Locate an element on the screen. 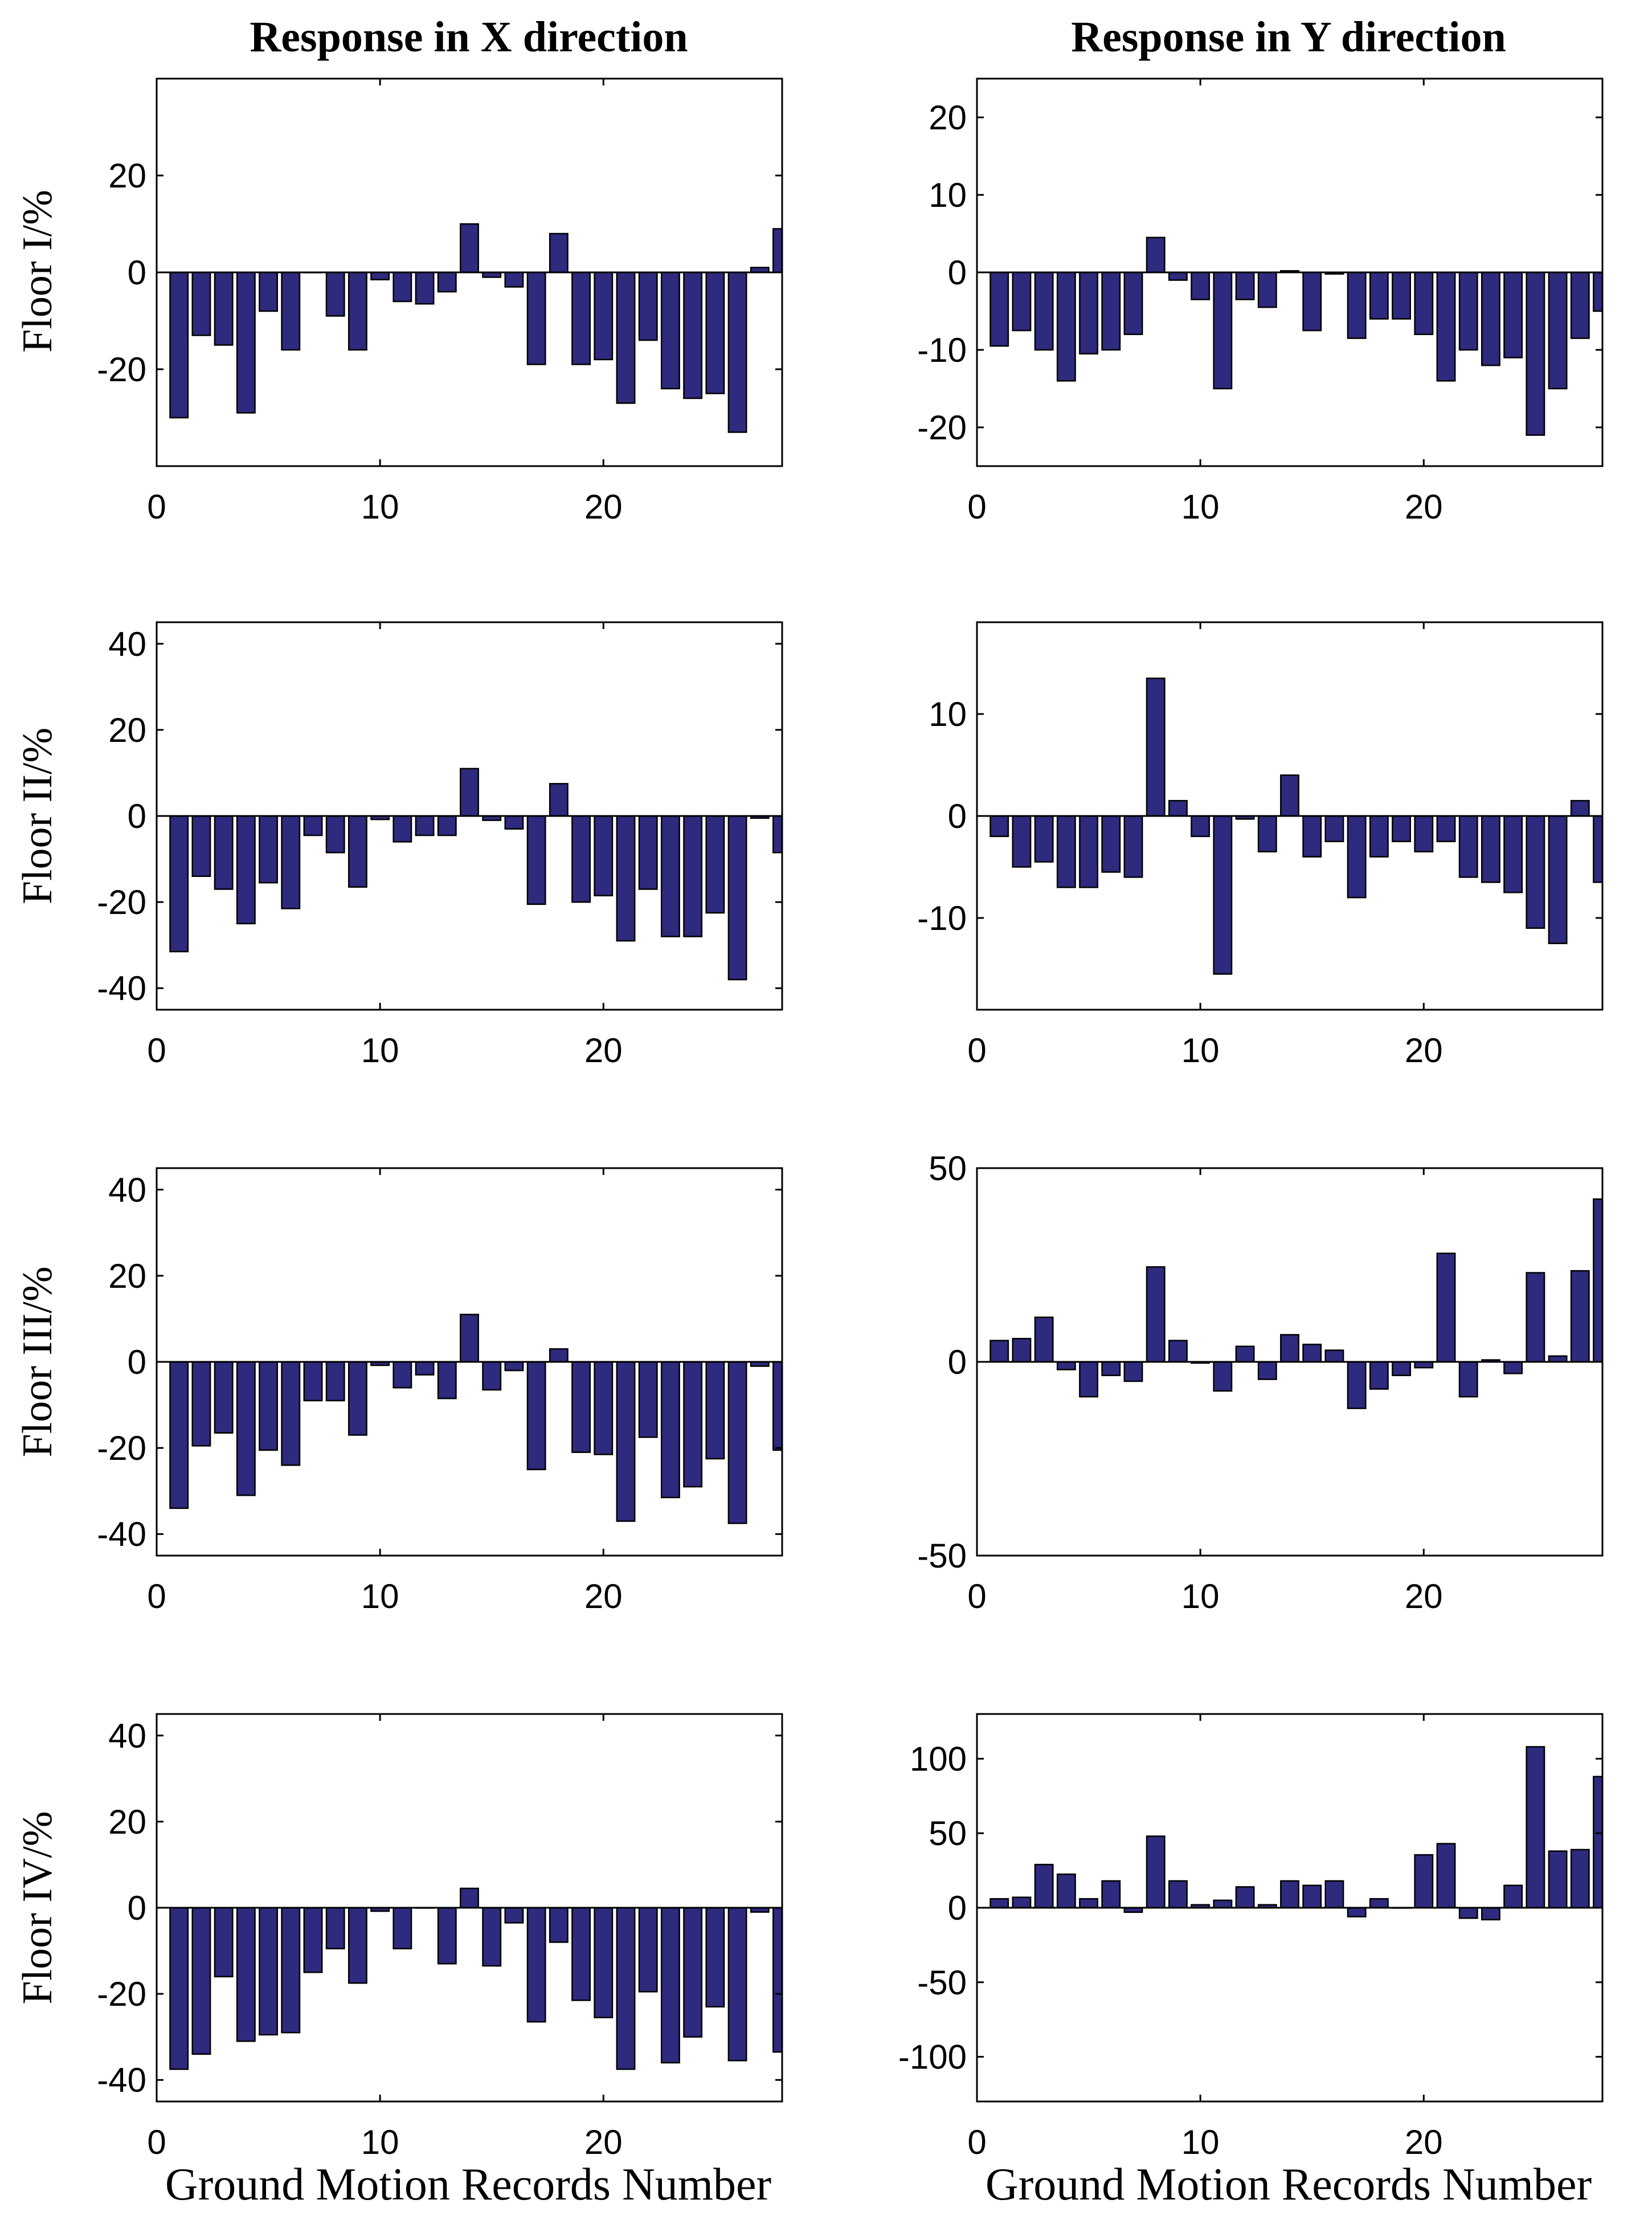 The width and height of the screenshot is (1652, 2220). row-label-floor-2: Floor II/% is located at coordinates (37, 816).